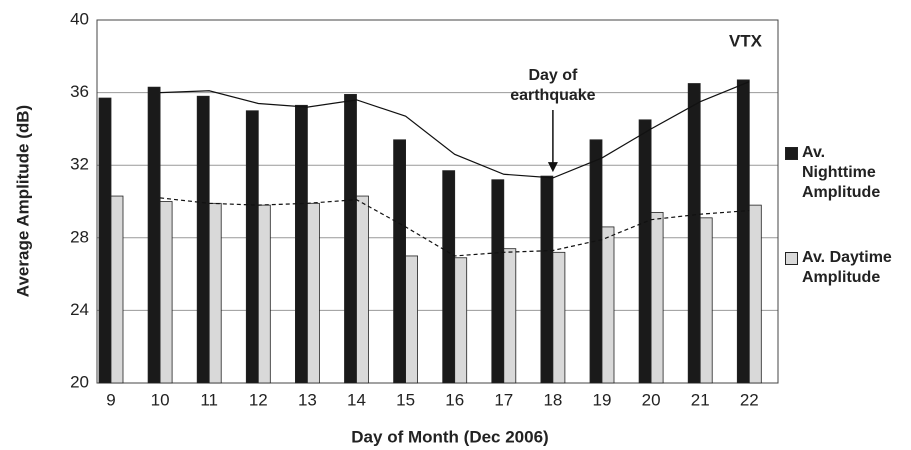  Describe the element at coordinates (552, 399) in the screenshot. I see `x-tick-label: 18` at that location.